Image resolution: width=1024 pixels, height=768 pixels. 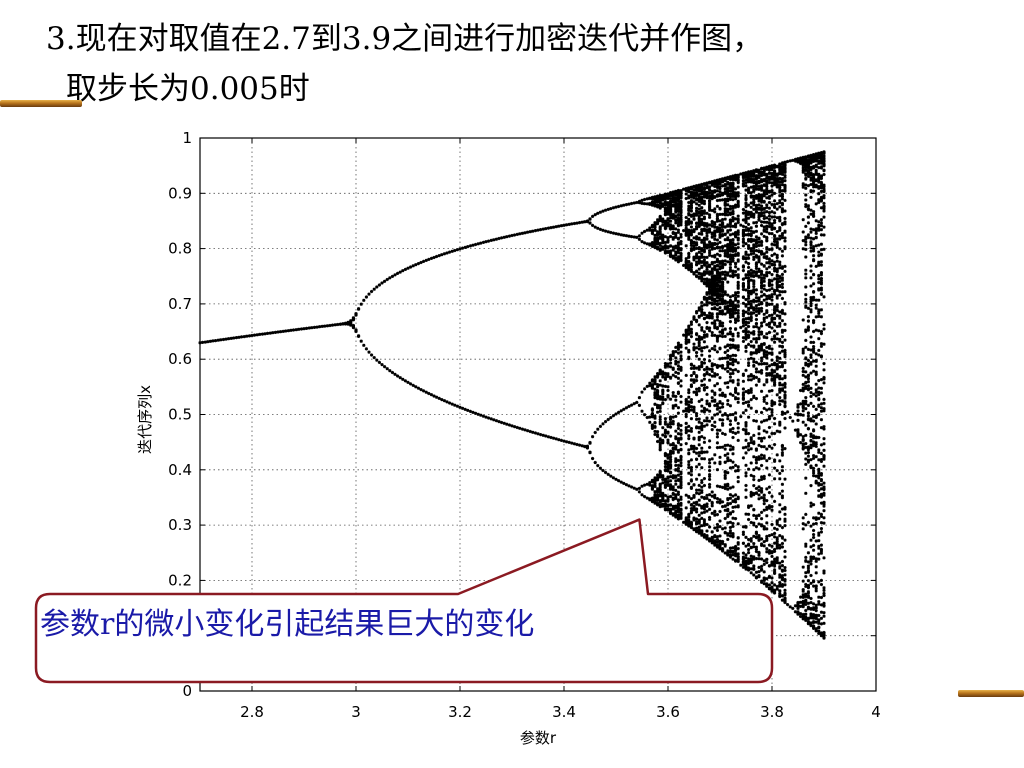 What do you see at coordinates (41, 103) in the screenshot?
I see `decorative-gold-bar-left` at bounding box center [41, 103].